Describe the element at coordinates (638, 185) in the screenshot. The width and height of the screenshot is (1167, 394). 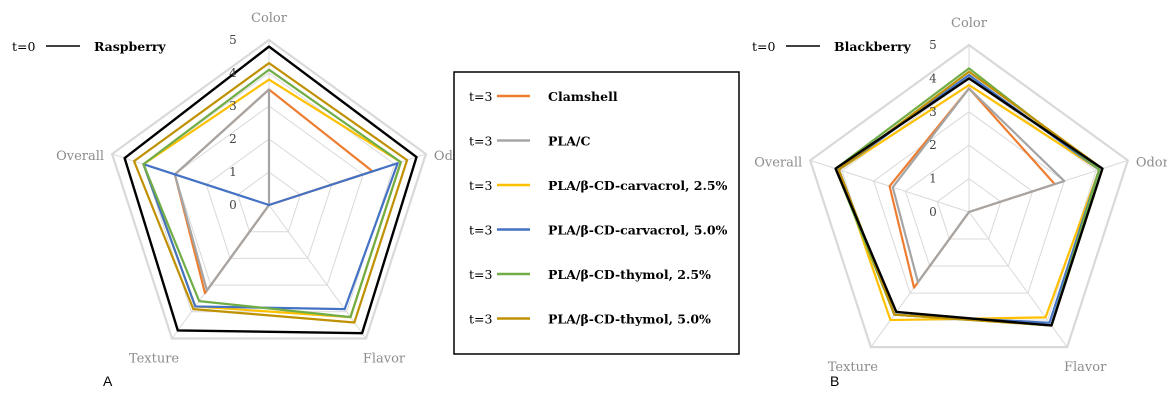
I see `legend-item-label: PLA/β-CD-carvacrol, 2.5%` at that location.